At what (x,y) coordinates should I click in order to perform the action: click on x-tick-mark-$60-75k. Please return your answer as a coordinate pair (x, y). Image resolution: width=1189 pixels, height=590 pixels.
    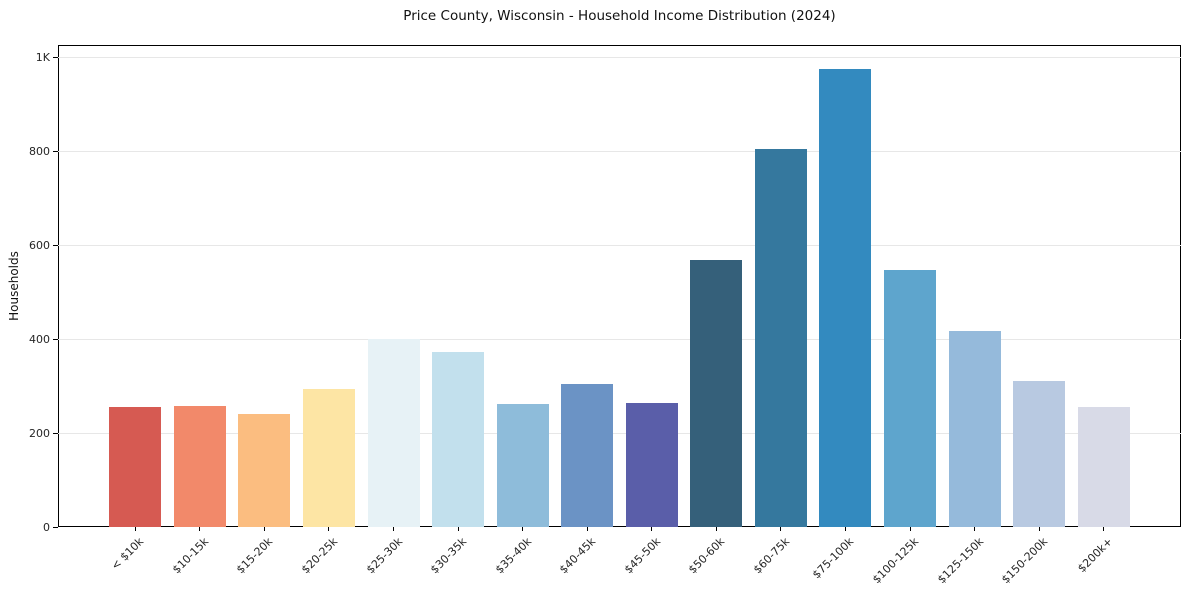
    Looking at the image, I should click on (781, 529).